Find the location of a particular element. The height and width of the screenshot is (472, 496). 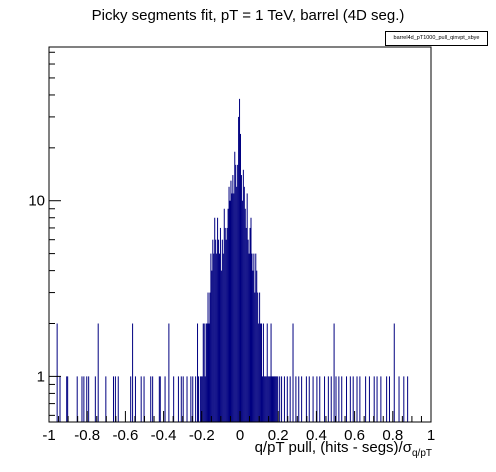

x-tick-label: 1 is located at coordinates (431, 435).